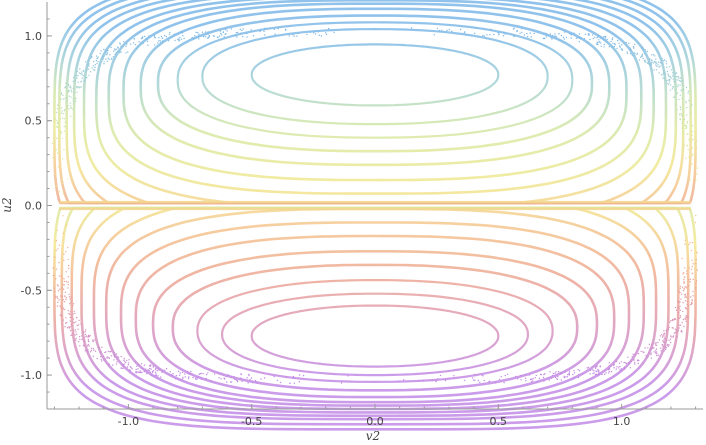 This screenshot has height=445, width=706. Describe the element at coordinates (375, 421) in the screenshot. I see `x-tick-label: 0.0` at that location.